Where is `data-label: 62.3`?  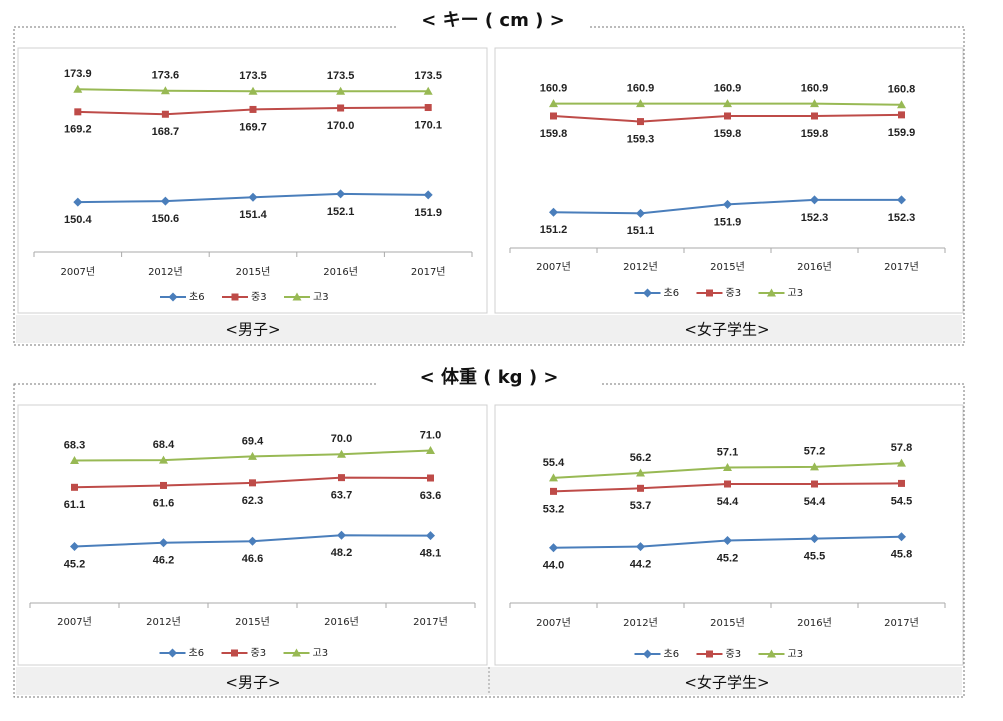 data-label: 62.3 is located at coordinates (252, 501).